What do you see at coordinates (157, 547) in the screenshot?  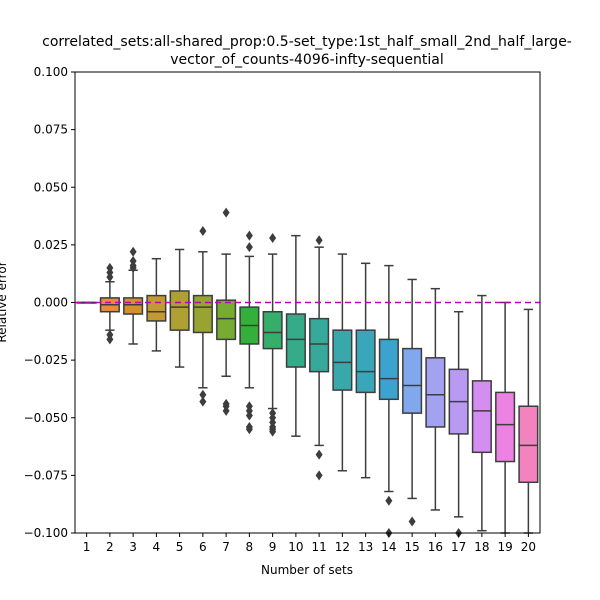 I see `x-tick-label: 4` at bounding box center [157, 547].